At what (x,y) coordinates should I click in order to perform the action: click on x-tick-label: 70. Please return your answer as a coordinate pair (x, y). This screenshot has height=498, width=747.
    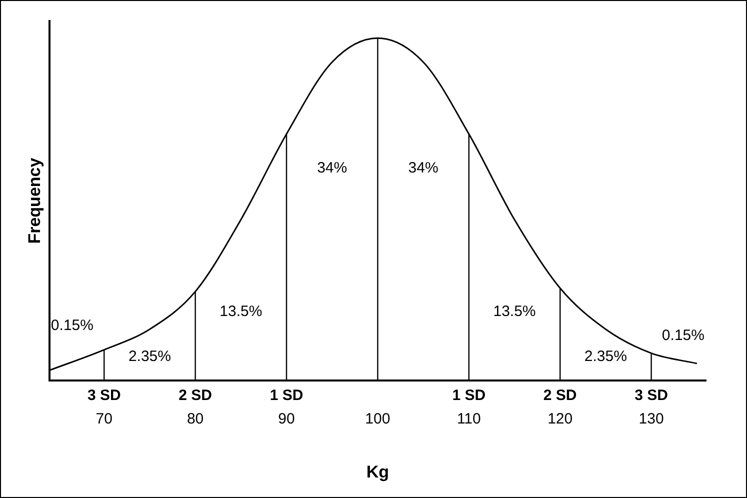
    Looking at the image, I should click on (104, 419).